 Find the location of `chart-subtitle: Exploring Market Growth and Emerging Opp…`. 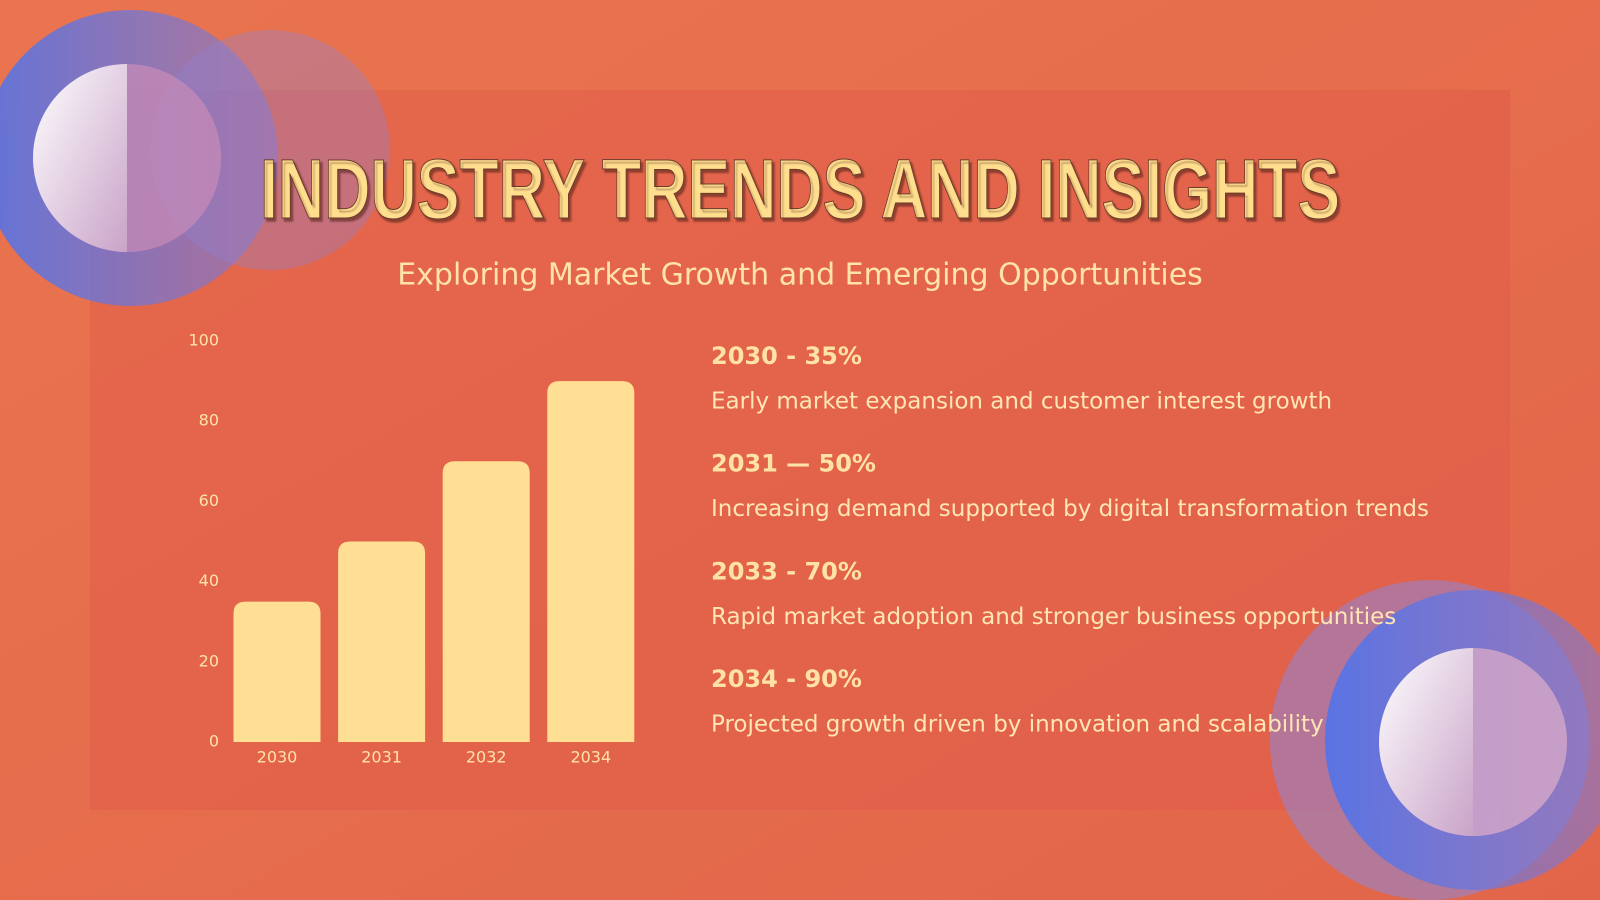

chart-subtitle: Exploring Market Growth and Emerging Opp… is located at coordinates (800, 275).